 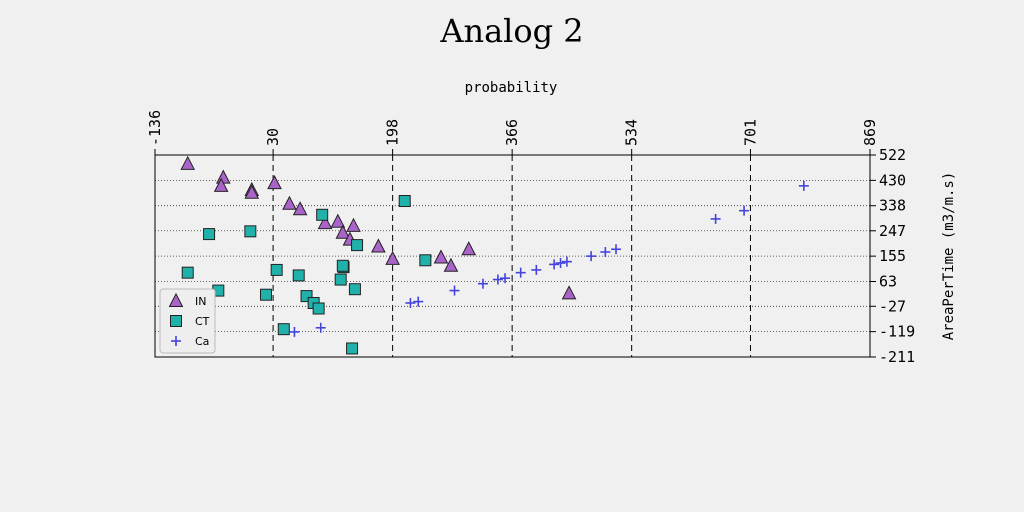 What do you see at coordinates (892, 256) in the screenshot?
I see `y-tick-label: 155` at bounding box center [892, 256].